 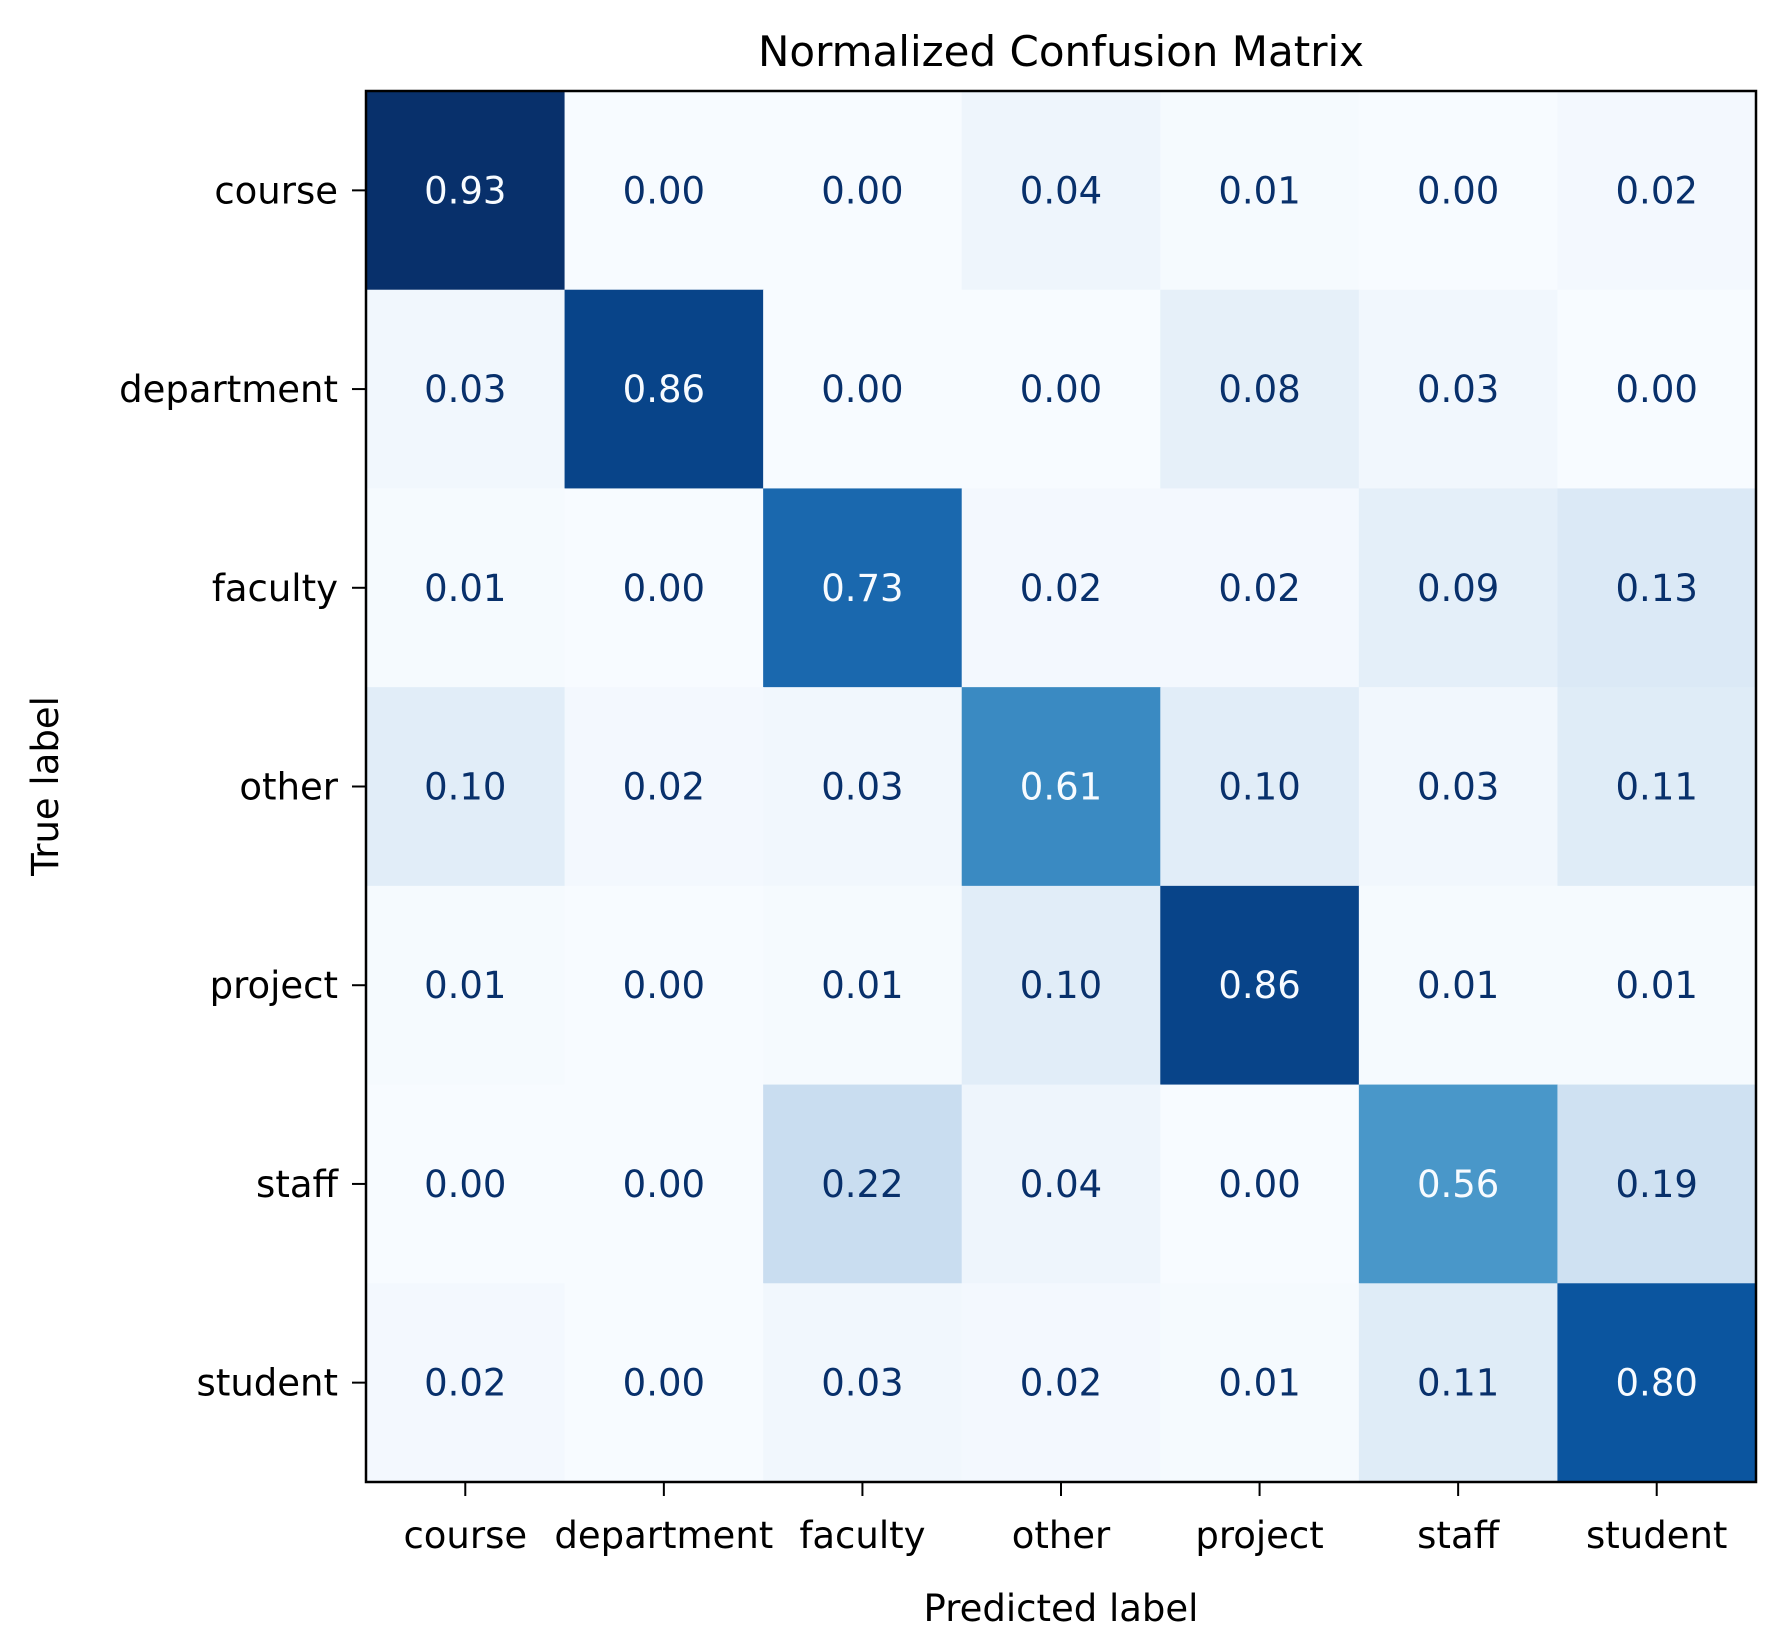 What do you see at coordinates (1061, 1608) in the screenshot?
I see `x-axis-title: Predicted label` at bounding box center [1061, 1608].